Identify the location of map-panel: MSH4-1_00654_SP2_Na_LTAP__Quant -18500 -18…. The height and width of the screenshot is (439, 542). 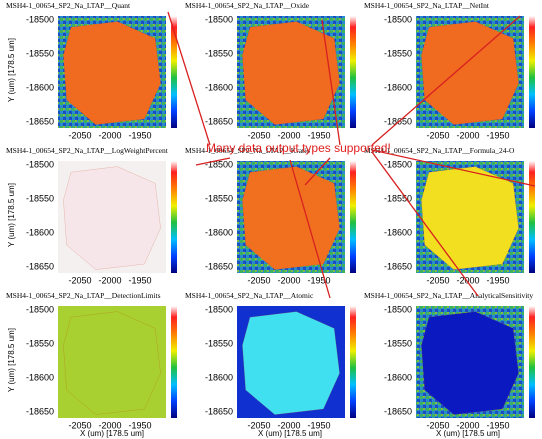
(91, 70).